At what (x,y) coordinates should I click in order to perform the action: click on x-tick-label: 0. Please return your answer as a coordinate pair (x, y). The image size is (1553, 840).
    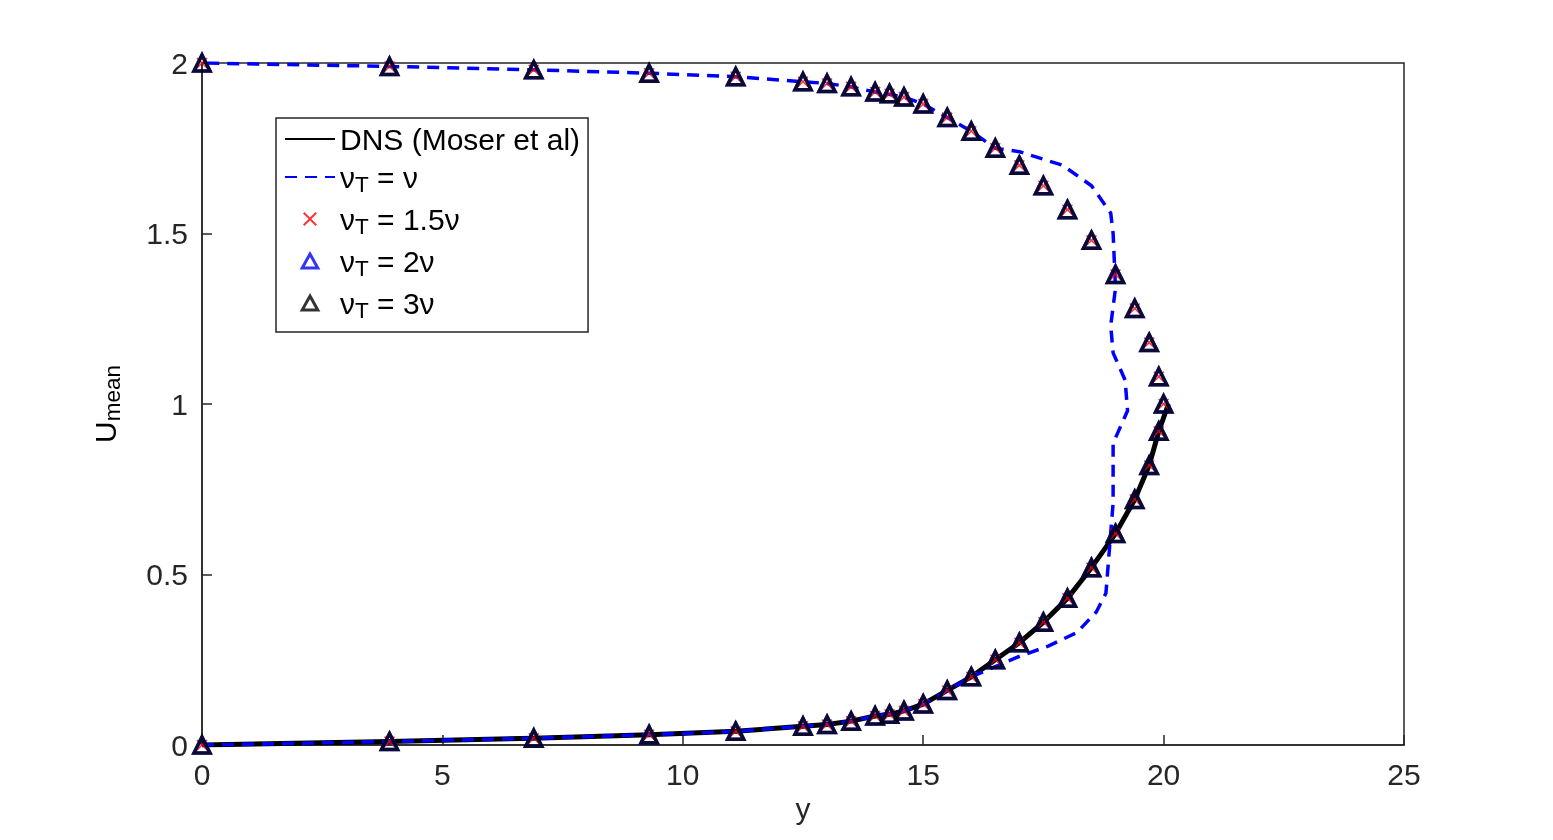
    Looking at the image, I should click on (202, 774).